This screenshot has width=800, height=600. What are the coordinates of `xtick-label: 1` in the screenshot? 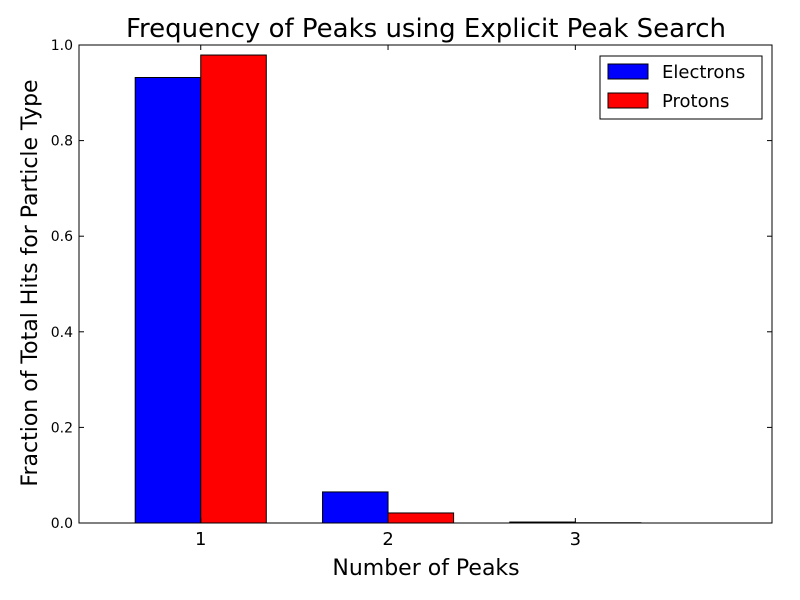 It's located at (200, 539).